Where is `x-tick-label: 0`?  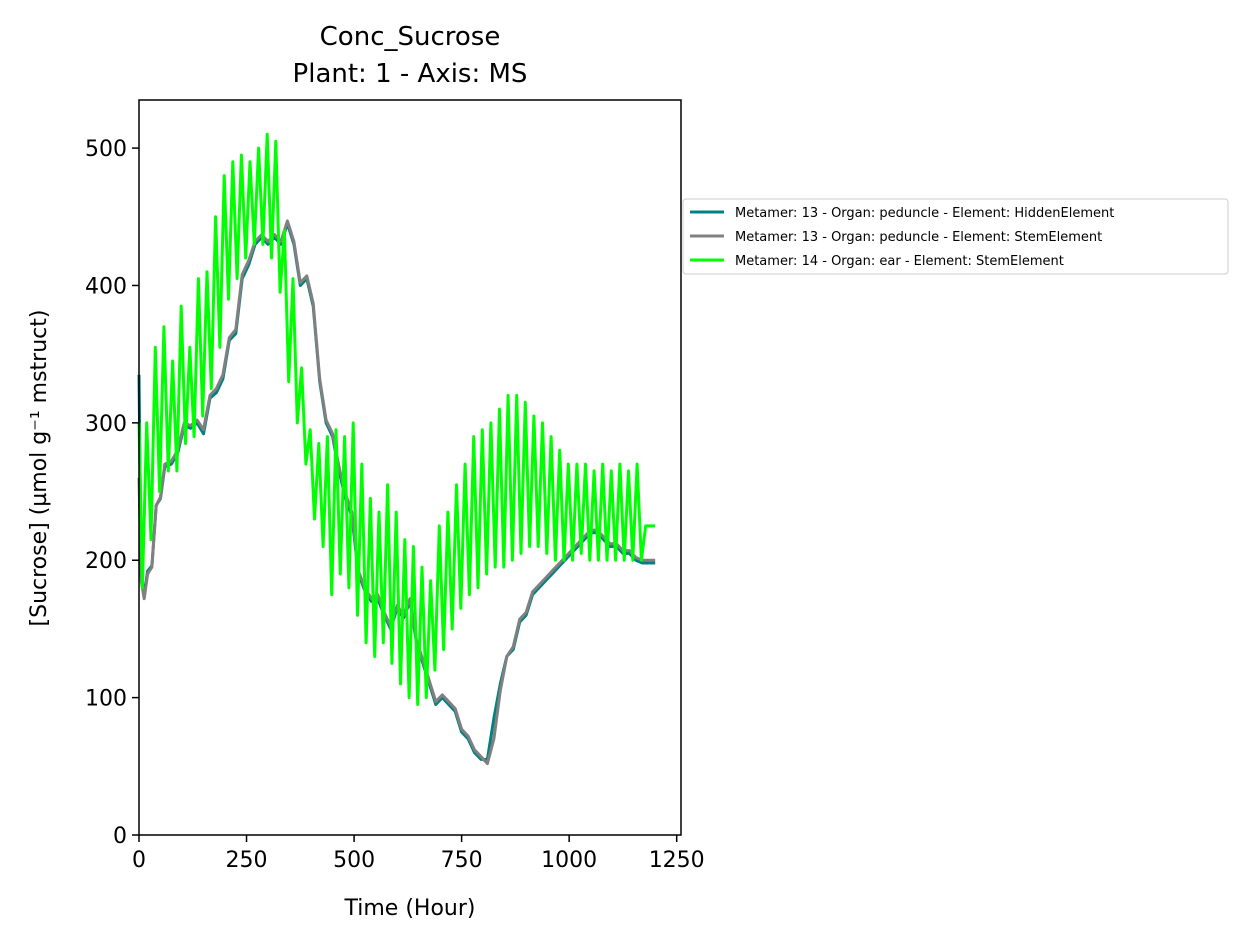
x-tick-label: 0 is located at coordinates (139, 860).